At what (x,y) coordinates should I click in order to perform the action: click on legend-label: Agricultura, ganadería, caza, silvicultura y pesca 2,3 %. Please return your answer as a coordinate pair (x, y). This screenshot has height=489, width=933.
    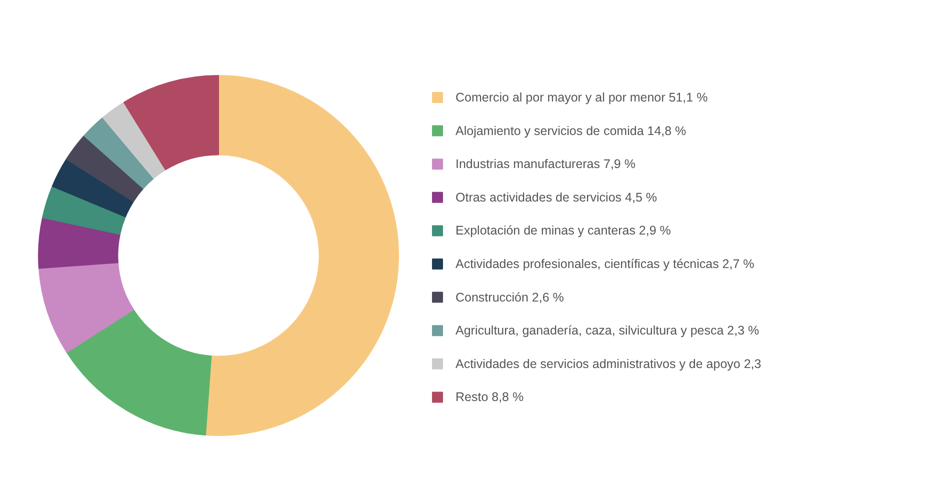
    Looking at the image, I should click on (608, 331).